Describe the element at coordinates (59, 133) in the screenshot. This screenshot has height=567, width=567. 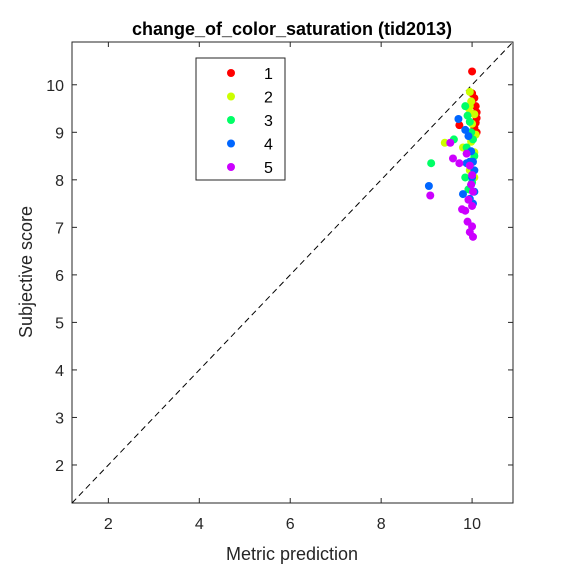
I see `y-tick-label: 9` at that location.